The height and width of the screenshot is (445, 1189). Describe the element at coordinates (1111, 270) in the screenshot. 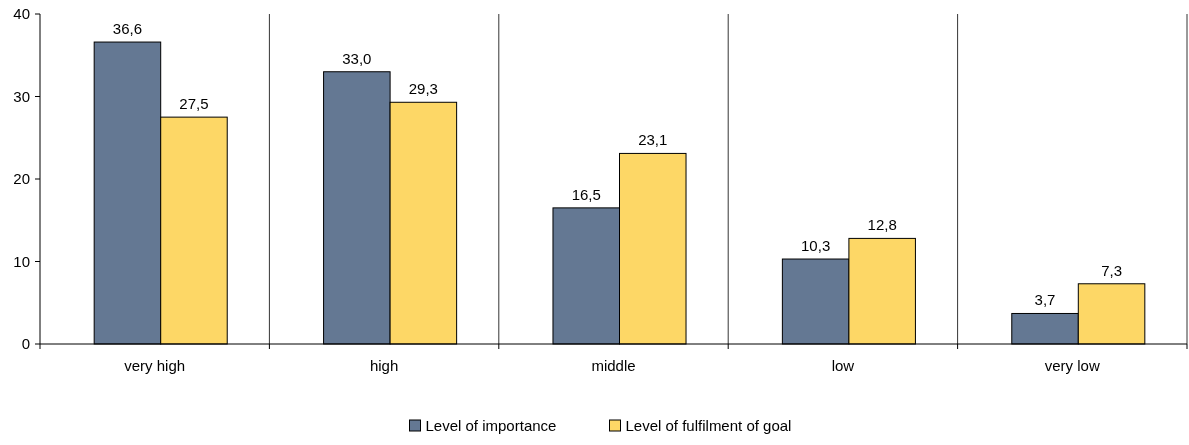

I see `data-label: 7,3` at that location.